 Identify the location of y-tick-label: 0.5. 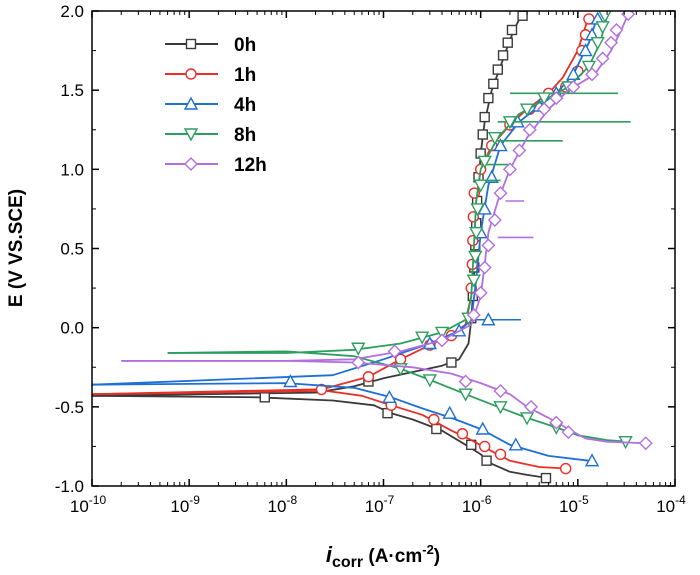
(72, 249).